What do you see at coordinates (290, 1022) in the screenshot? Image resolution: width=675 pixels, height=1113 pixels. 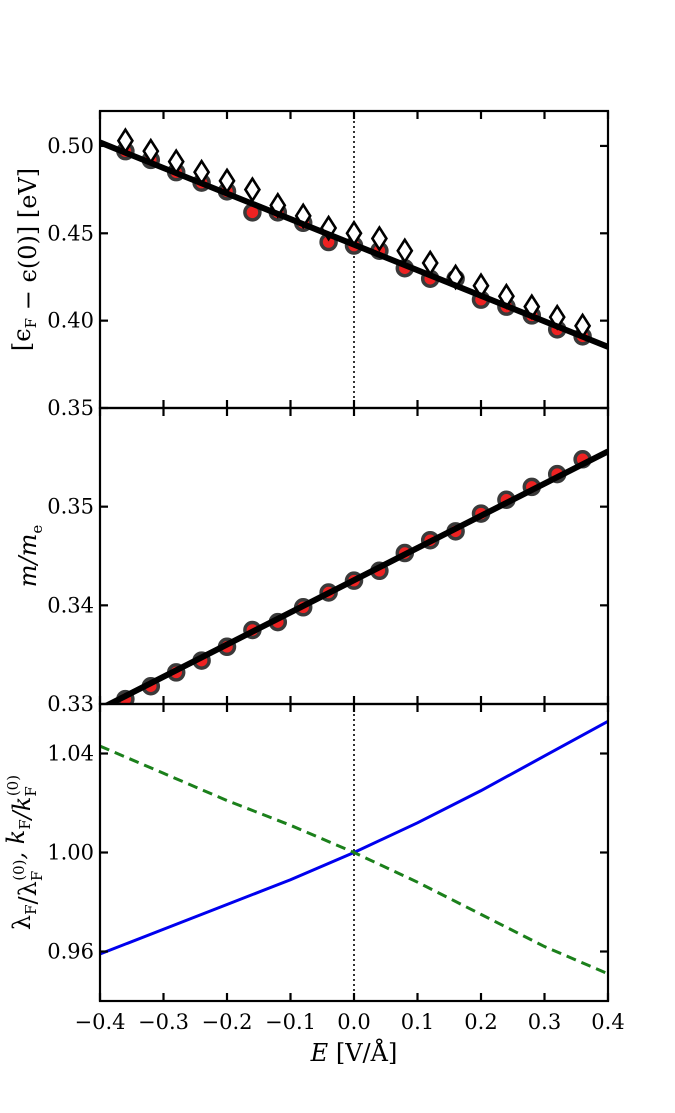 I see `x-tick-label: −0.1` at bounding box center [290, 1022].